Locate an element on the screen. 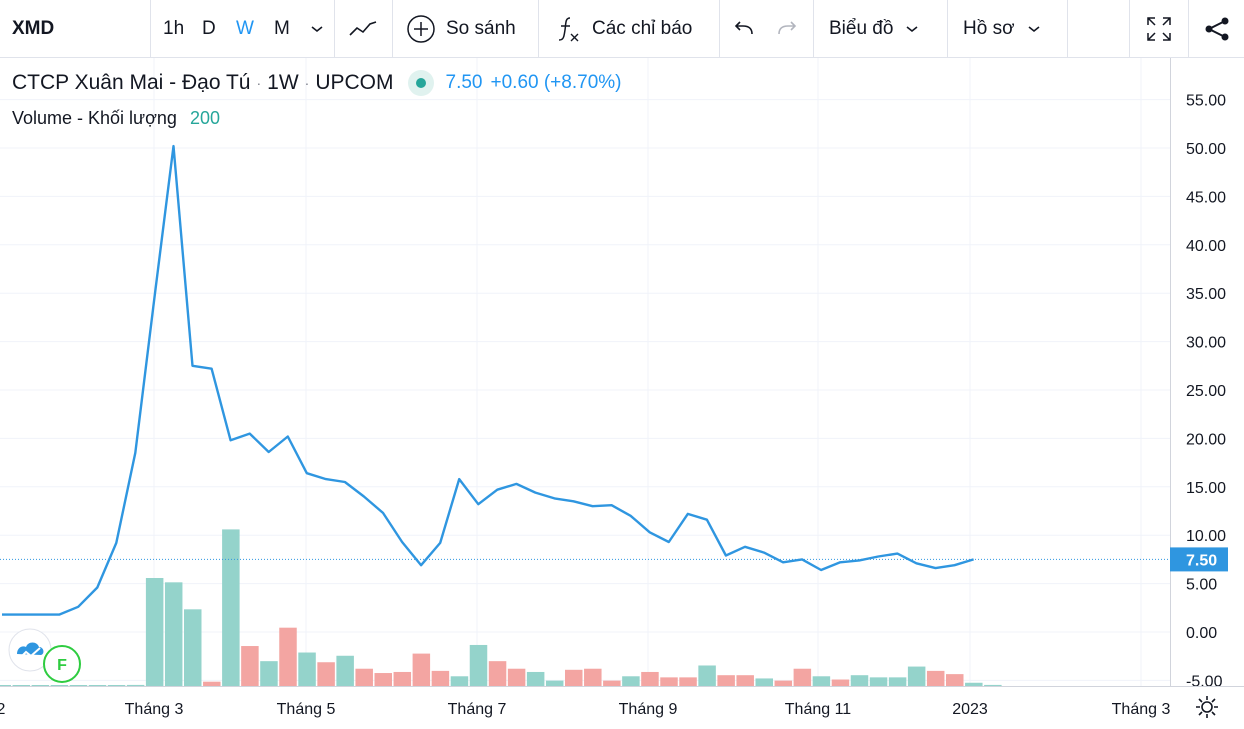 This screenshot has height=729, width=1244. line-chart-icon is located at coordinates (363, 29).